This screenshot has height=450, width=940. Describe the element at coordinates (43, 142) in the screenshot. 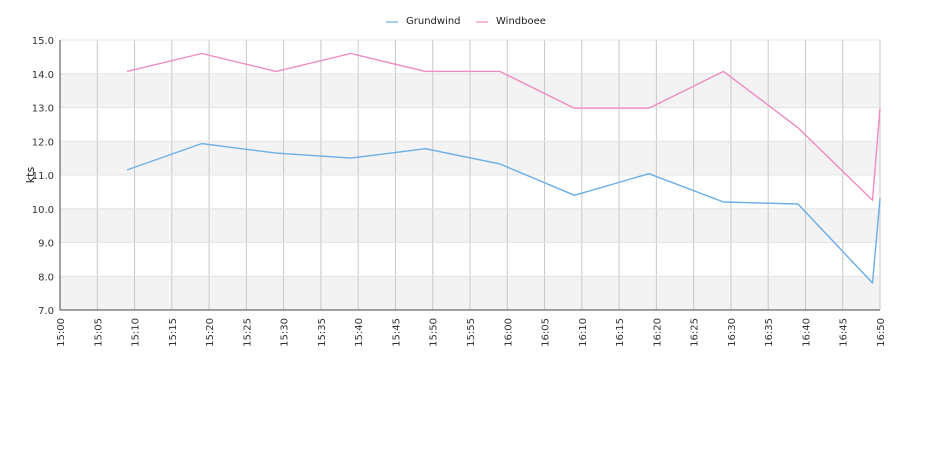

I see `y-tick-label: 12.0` at that location.